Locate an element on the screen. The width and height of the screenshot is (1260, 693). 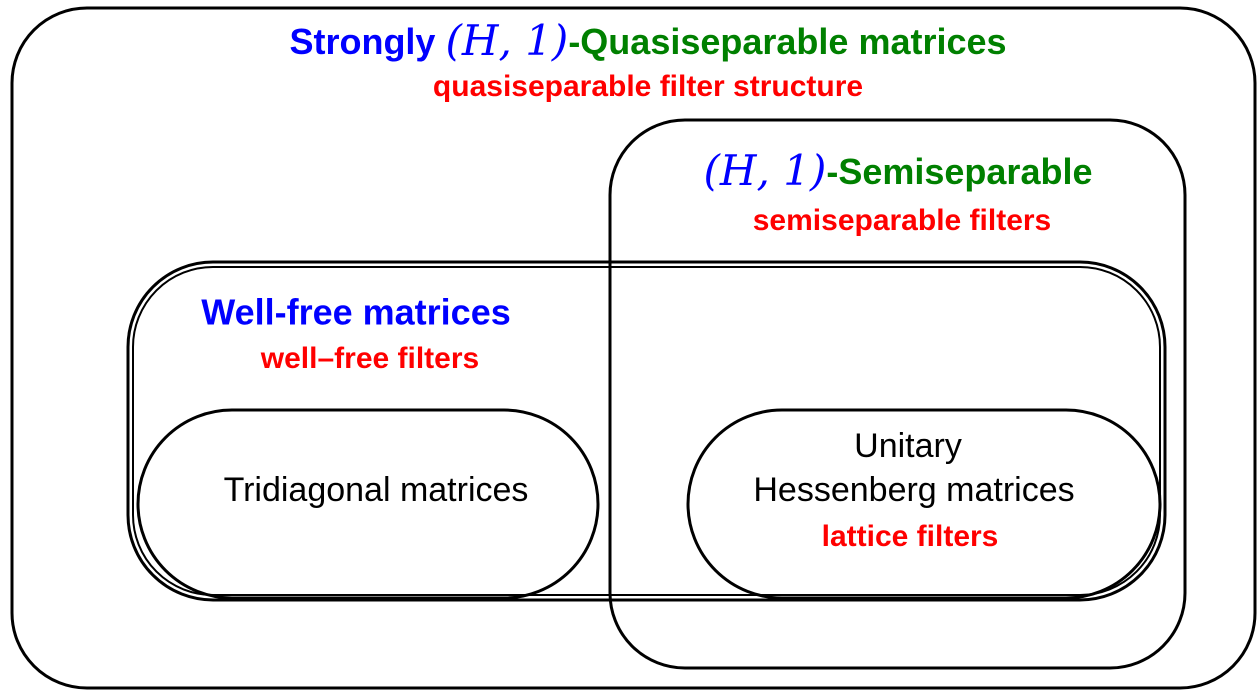
outer-math: (H, 1) is located at coordinates (506, 40).